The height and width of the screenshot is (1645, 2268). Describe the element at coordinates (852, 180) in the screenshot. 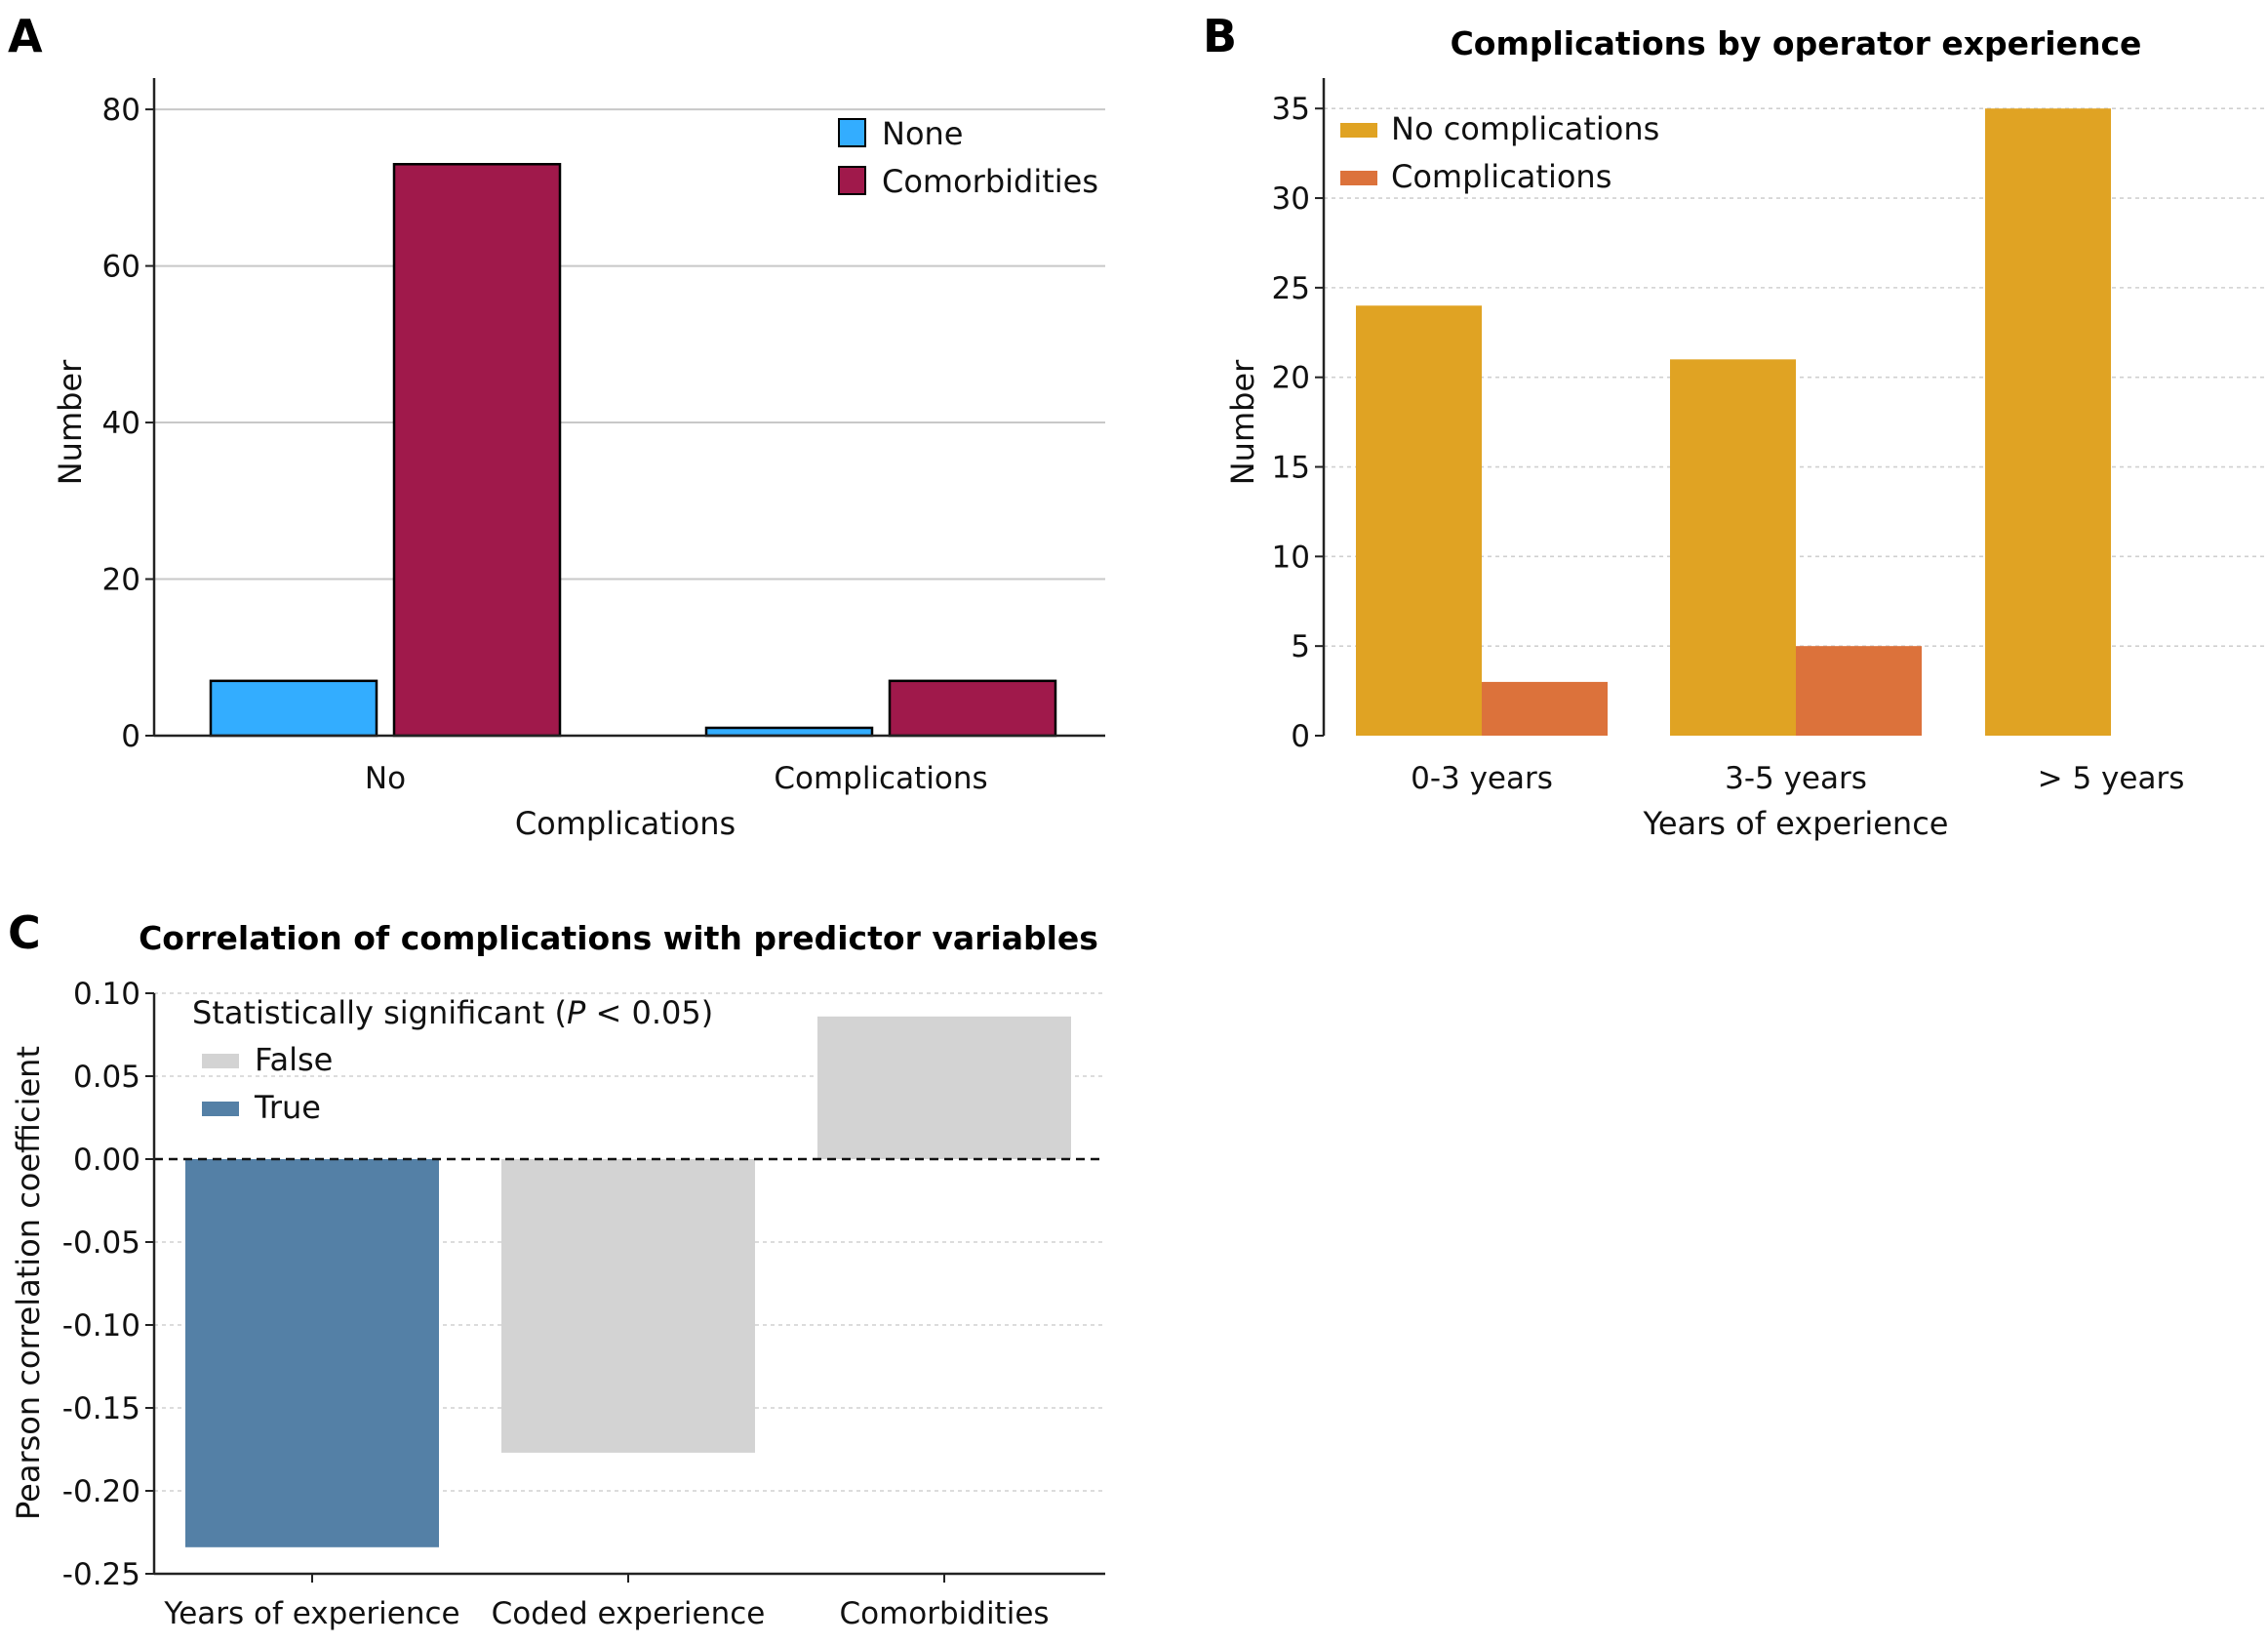

I see `legend-swatch-comorbidities` at that location.